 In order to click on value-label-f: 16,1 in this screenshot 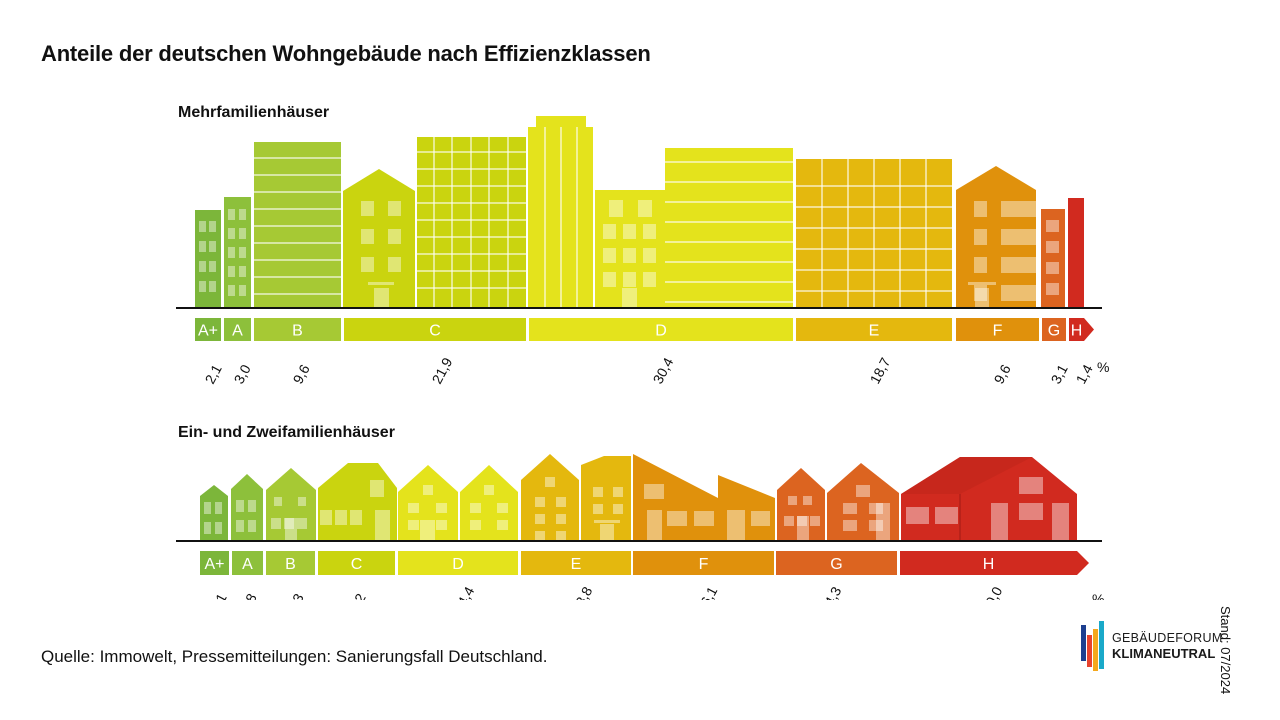, I will do `click(707, 592)`.